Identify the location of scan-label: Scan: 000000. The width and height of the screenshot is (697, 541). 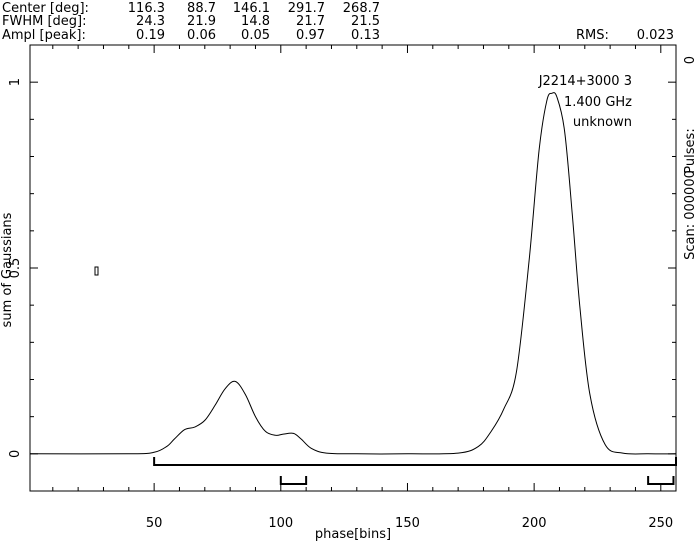
(690, 215).